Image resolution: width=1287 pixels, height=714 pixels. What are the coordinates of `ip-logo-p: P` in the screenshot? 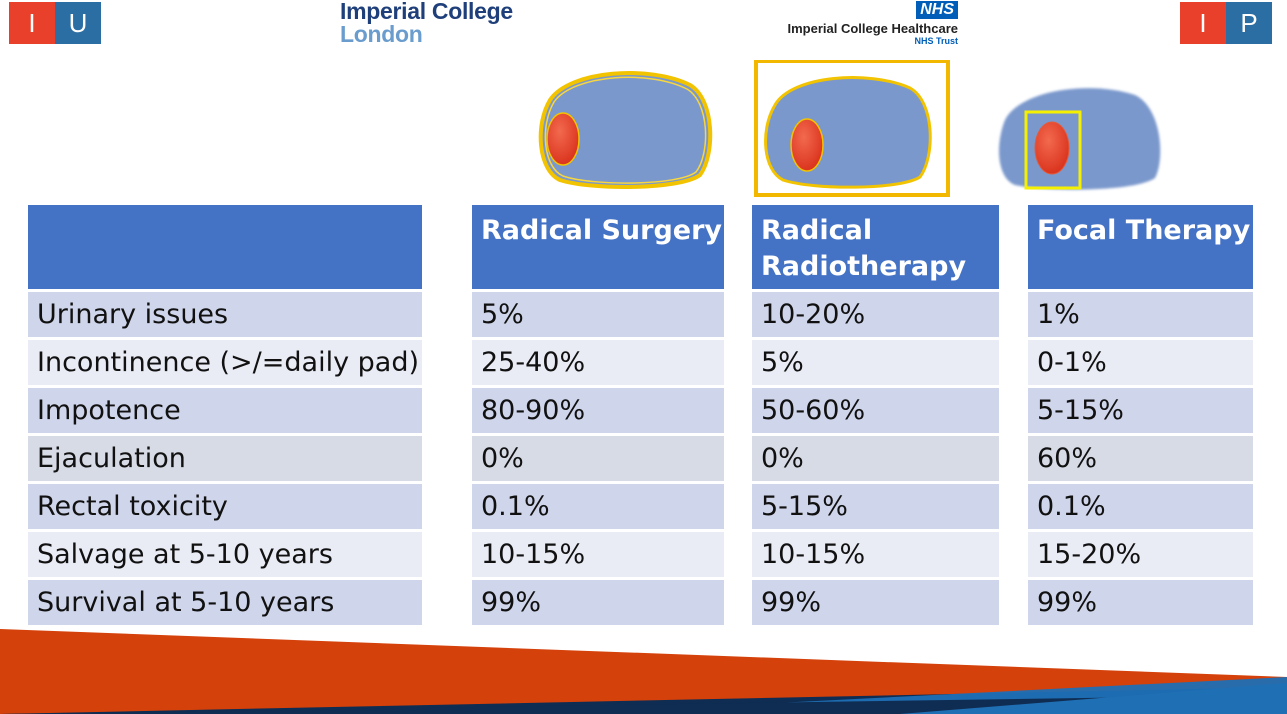 It's located at (1249, 23).